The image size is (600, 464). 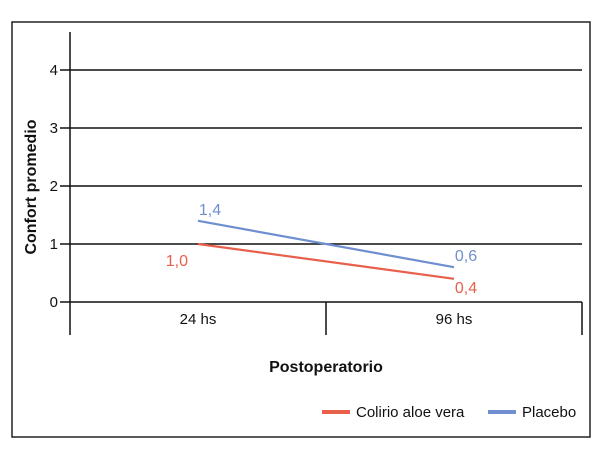 What do you see at coordinates (198, 319) in the screenshot?
I see `x-tick-label-0: 24 hs` at bounding box center [198, 319].